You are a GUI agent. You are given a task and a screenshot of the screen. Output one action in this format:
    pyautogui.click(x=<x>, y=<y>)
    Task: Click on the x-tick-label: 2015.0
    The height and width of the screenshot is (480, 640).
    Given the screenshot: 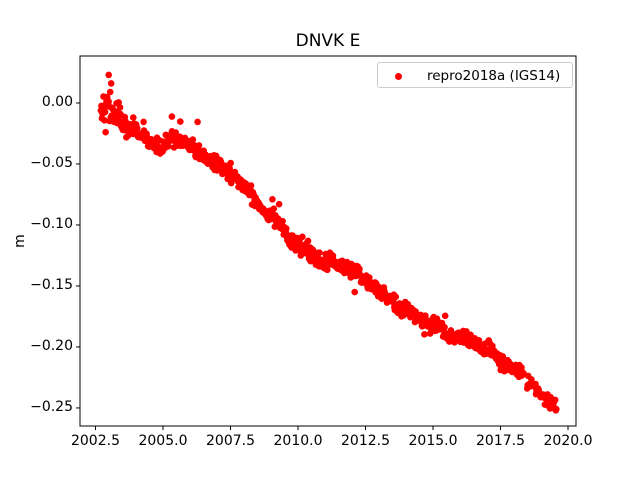 What is the action you would take?
    pyautogui.click(x=433, y=441)
    